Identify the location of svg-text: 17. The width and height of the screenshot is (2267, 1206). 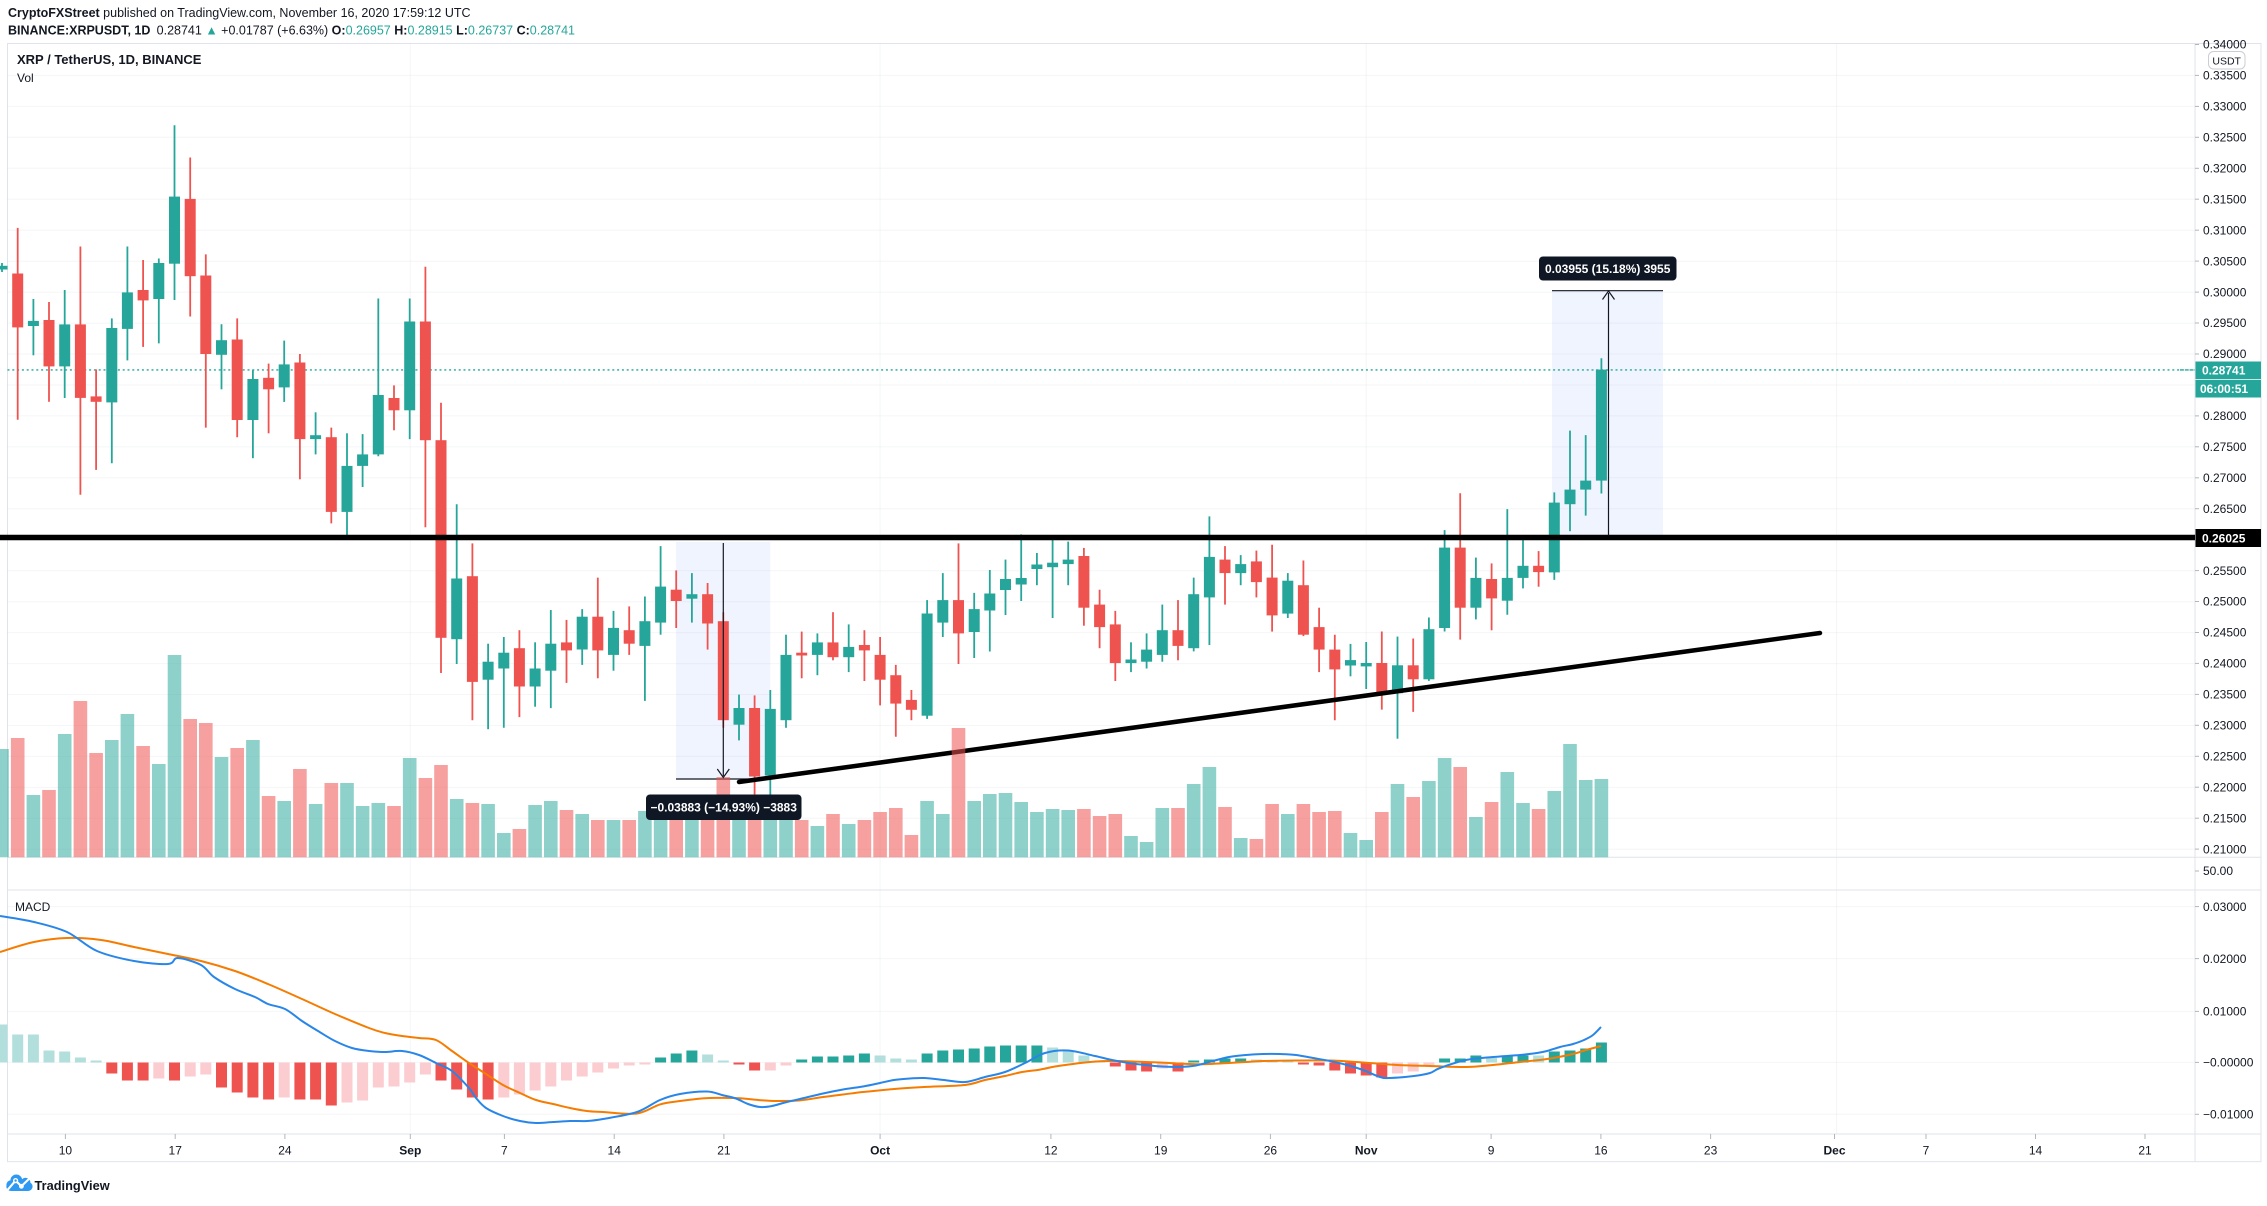
(176, 1151).